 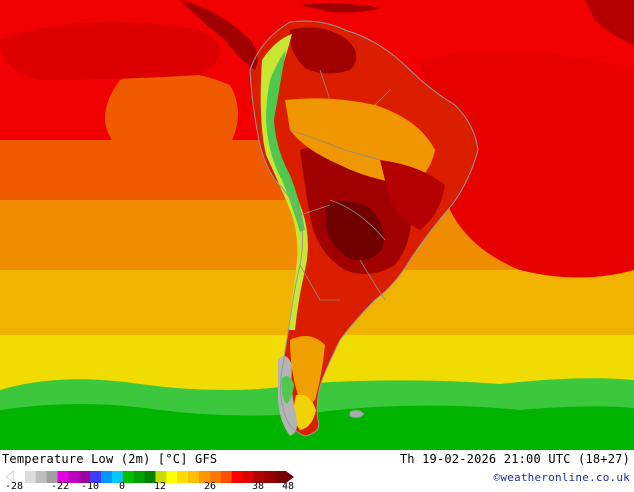 I want to click on ocean-red-northwest, so click(x=110, y=51).